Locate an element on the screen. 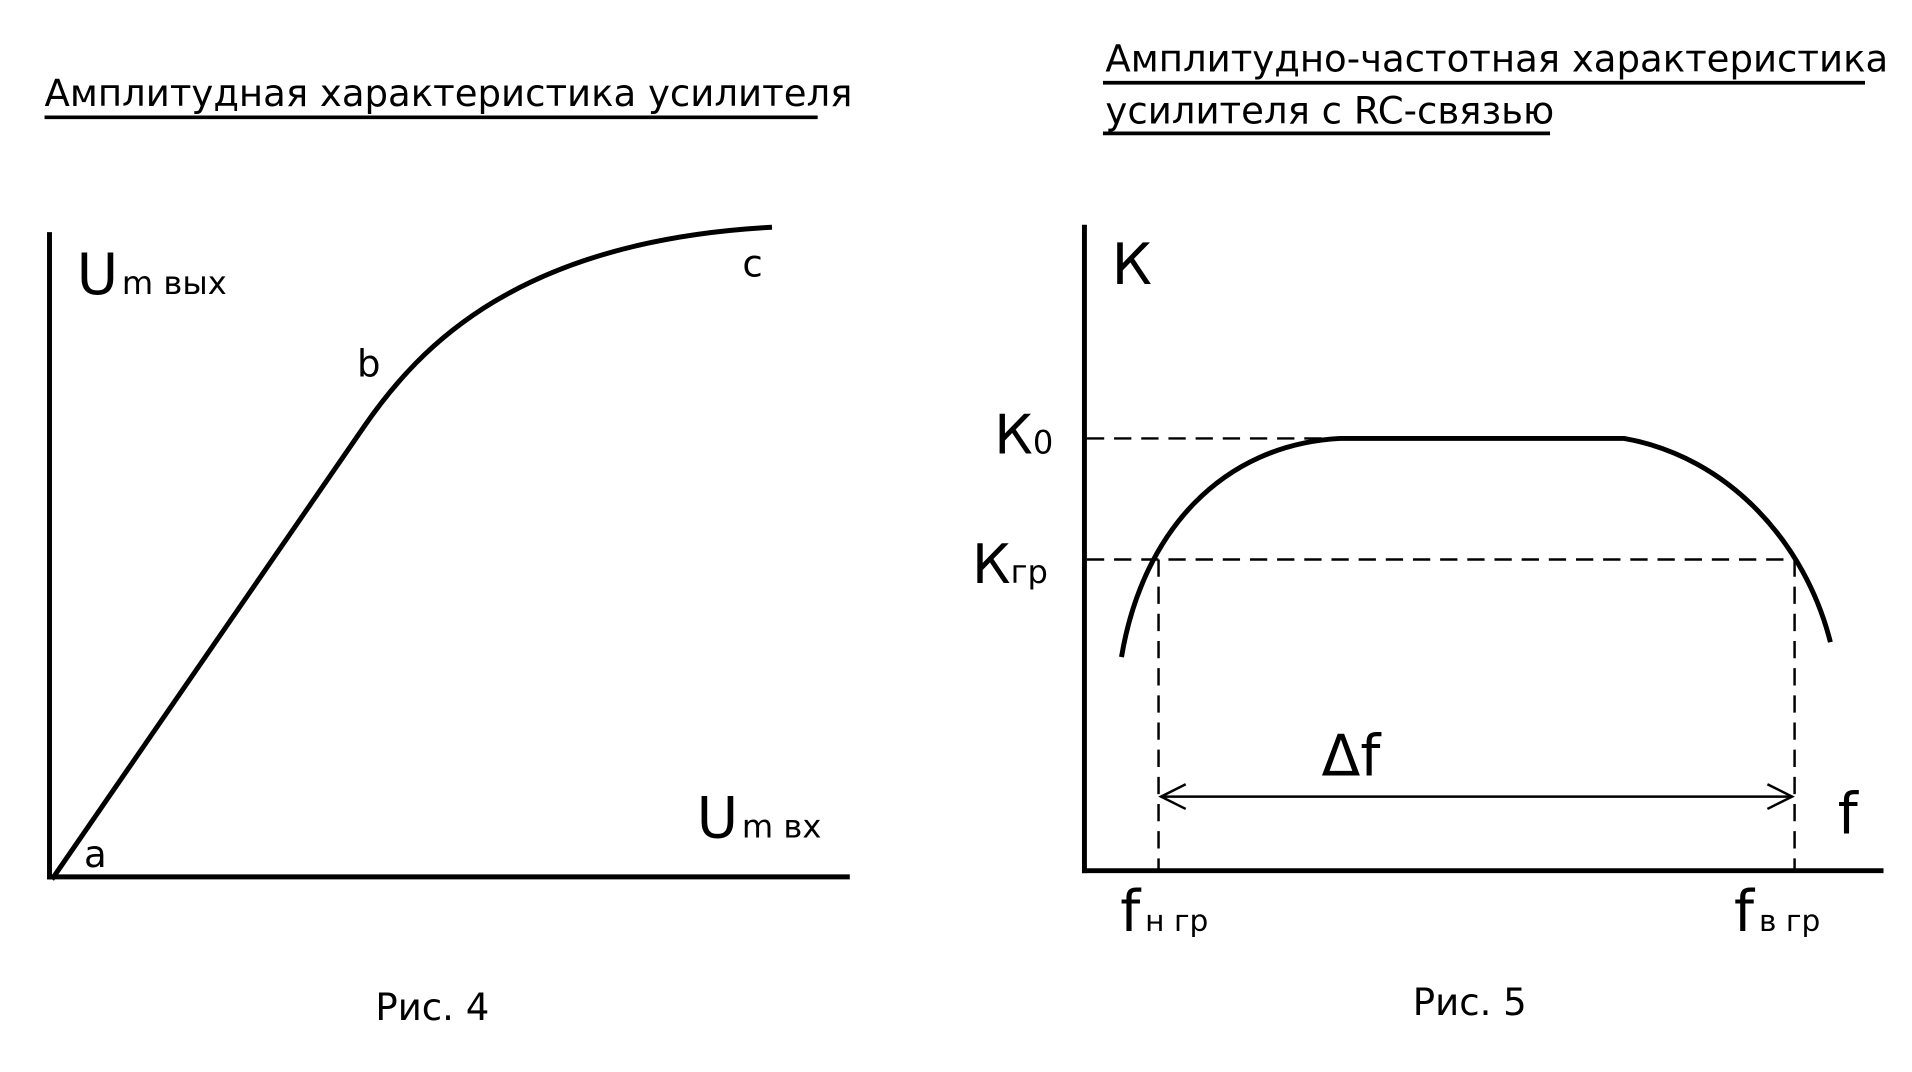 The height and width of the screenshot is (1072, 1912). y-axis-label: К is located at coordinates (1132, 265).